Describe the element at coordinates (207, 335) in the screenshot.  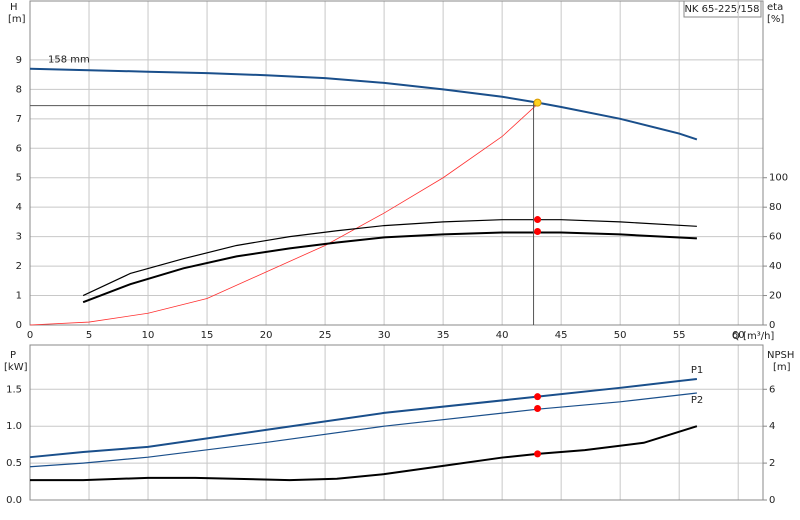
I see `x-tick-label: 15` at that location.